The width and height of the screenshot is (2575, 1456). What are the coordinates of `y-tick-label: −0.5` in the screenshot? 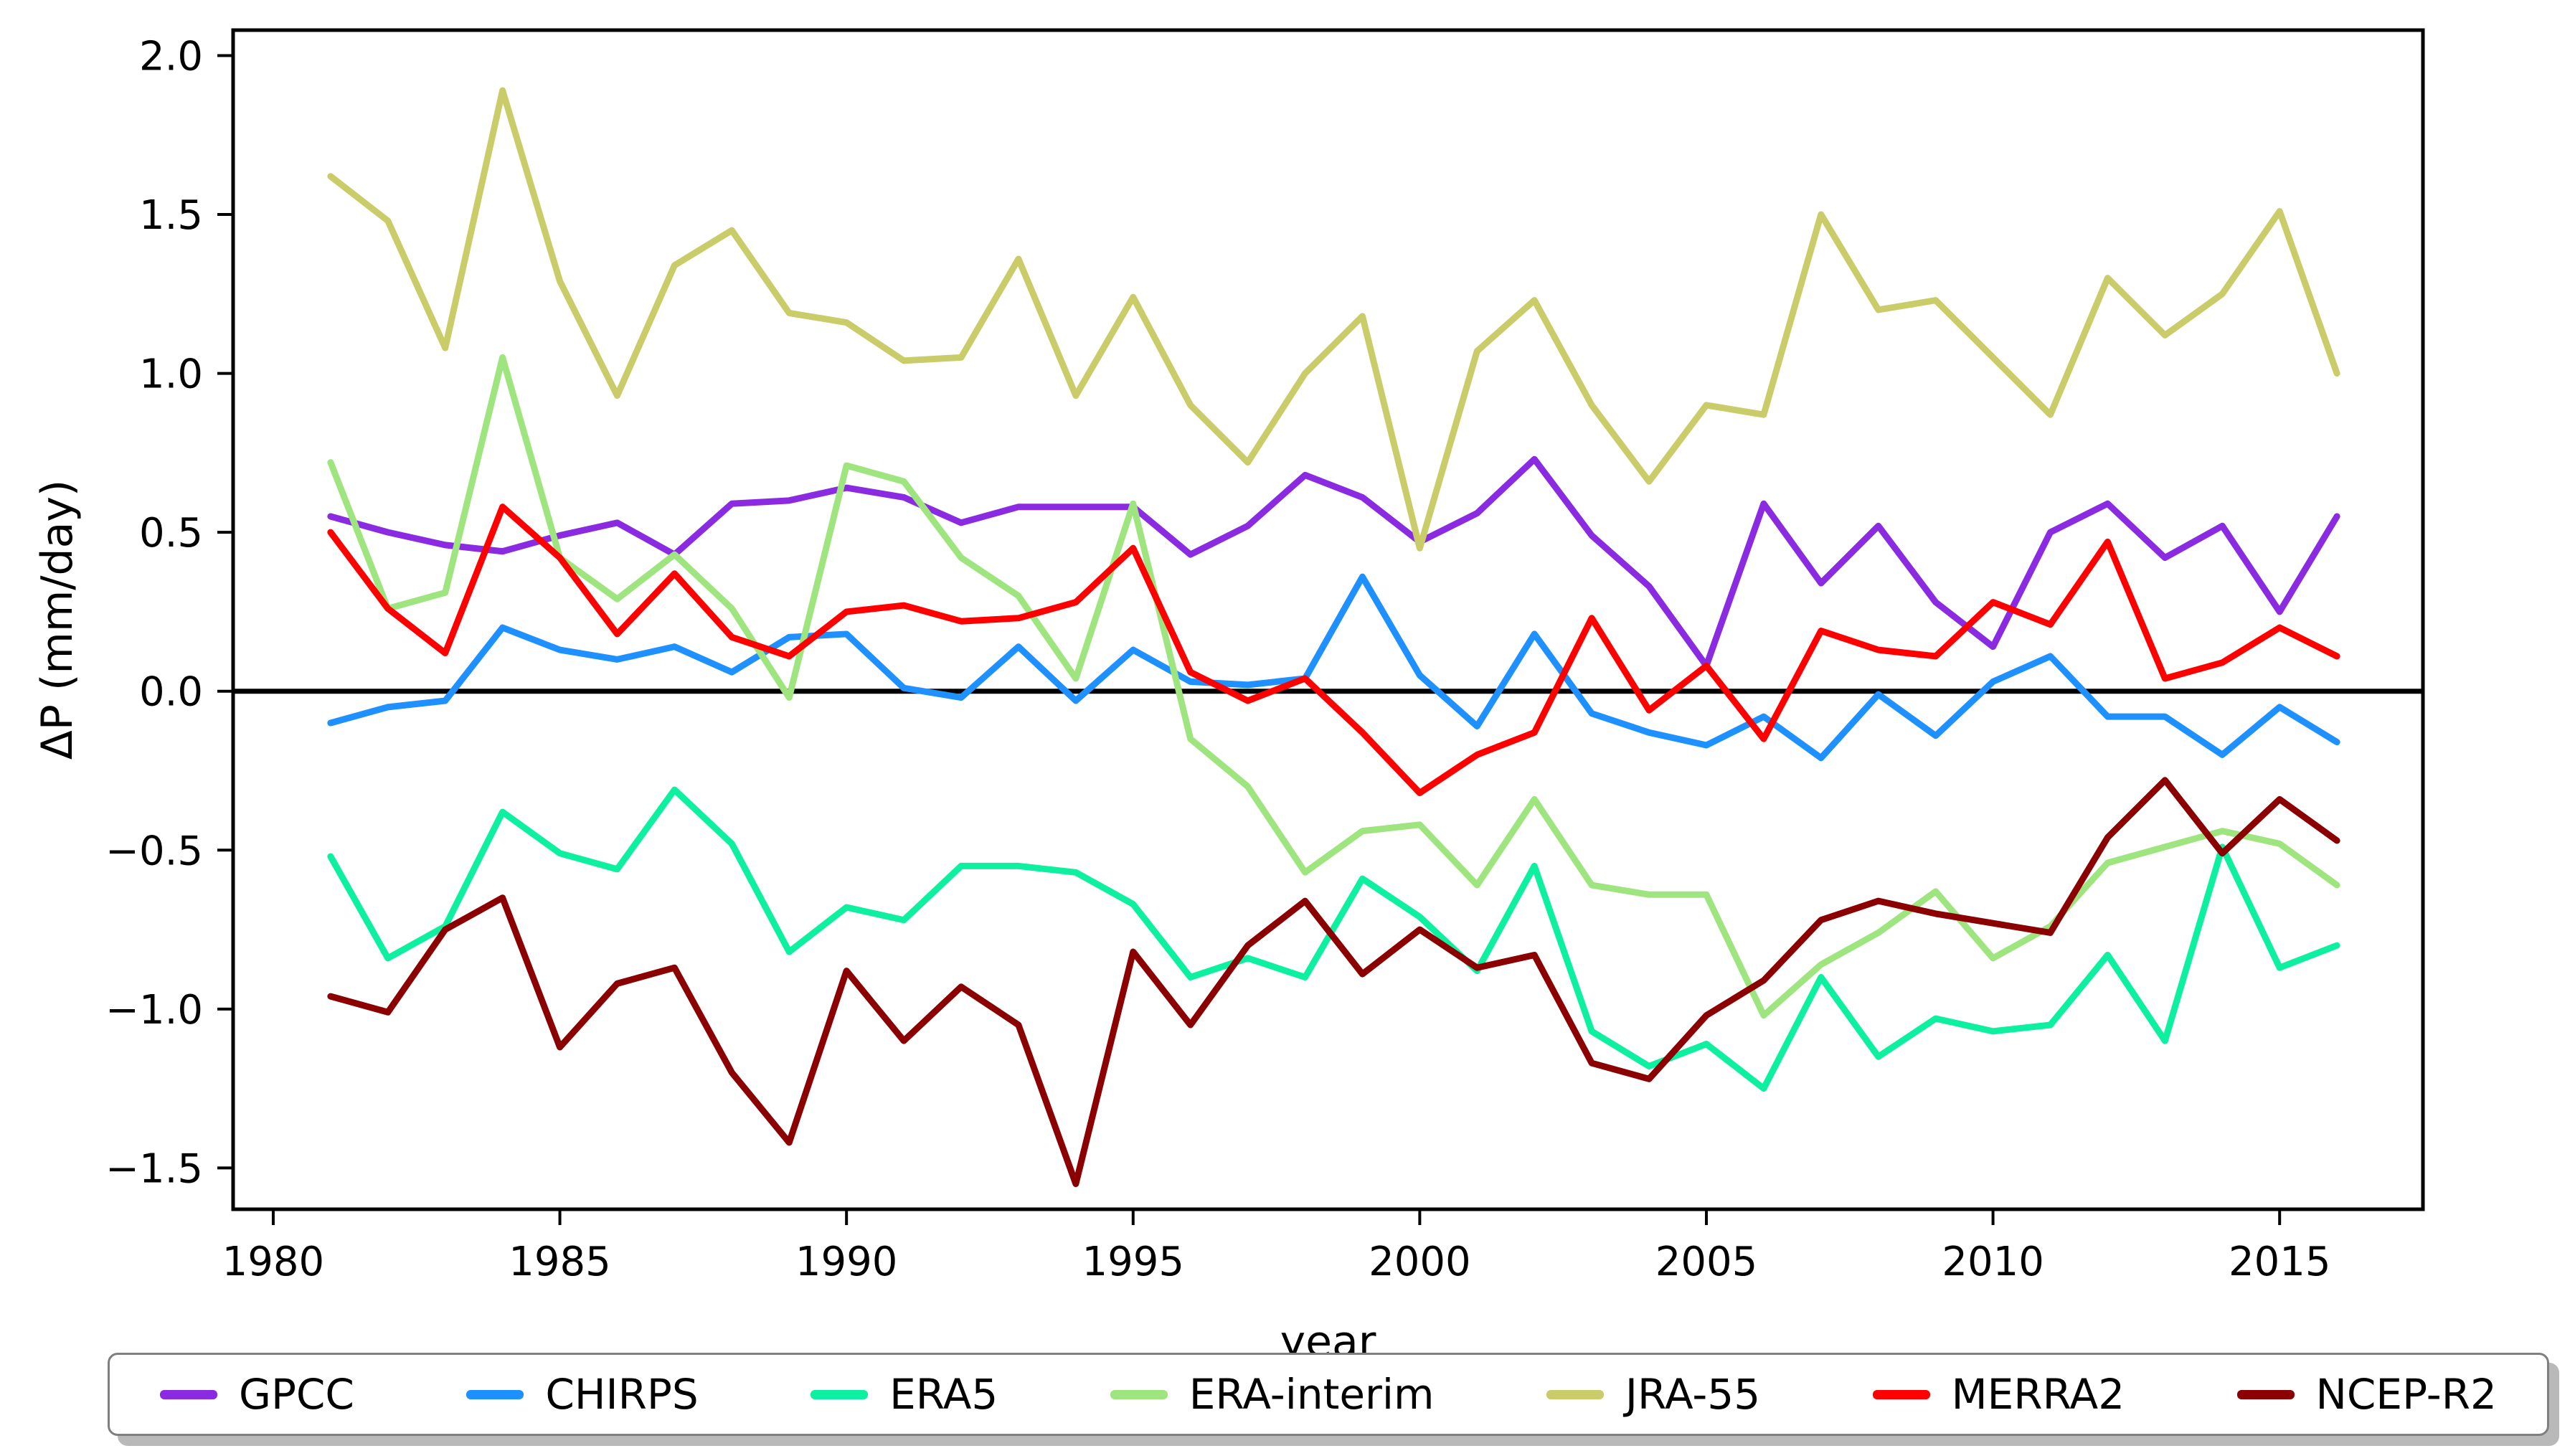 It's located at (154, 851).